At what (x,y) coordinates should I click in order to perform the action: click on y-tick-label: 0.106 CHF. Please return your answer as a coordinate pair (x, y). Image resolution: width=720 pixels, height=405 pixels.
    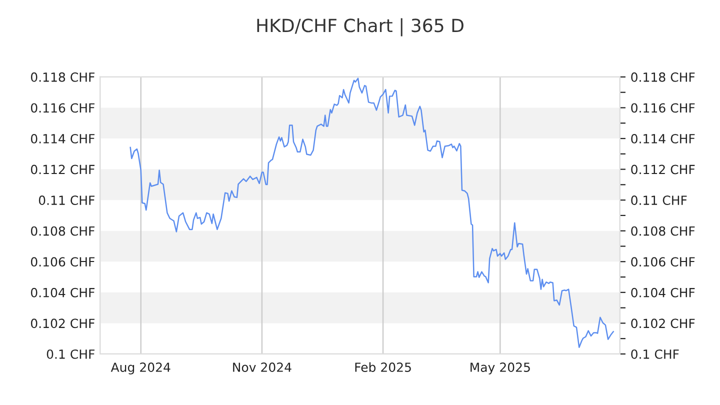
    Looking at the image, I should click on (62, 262).